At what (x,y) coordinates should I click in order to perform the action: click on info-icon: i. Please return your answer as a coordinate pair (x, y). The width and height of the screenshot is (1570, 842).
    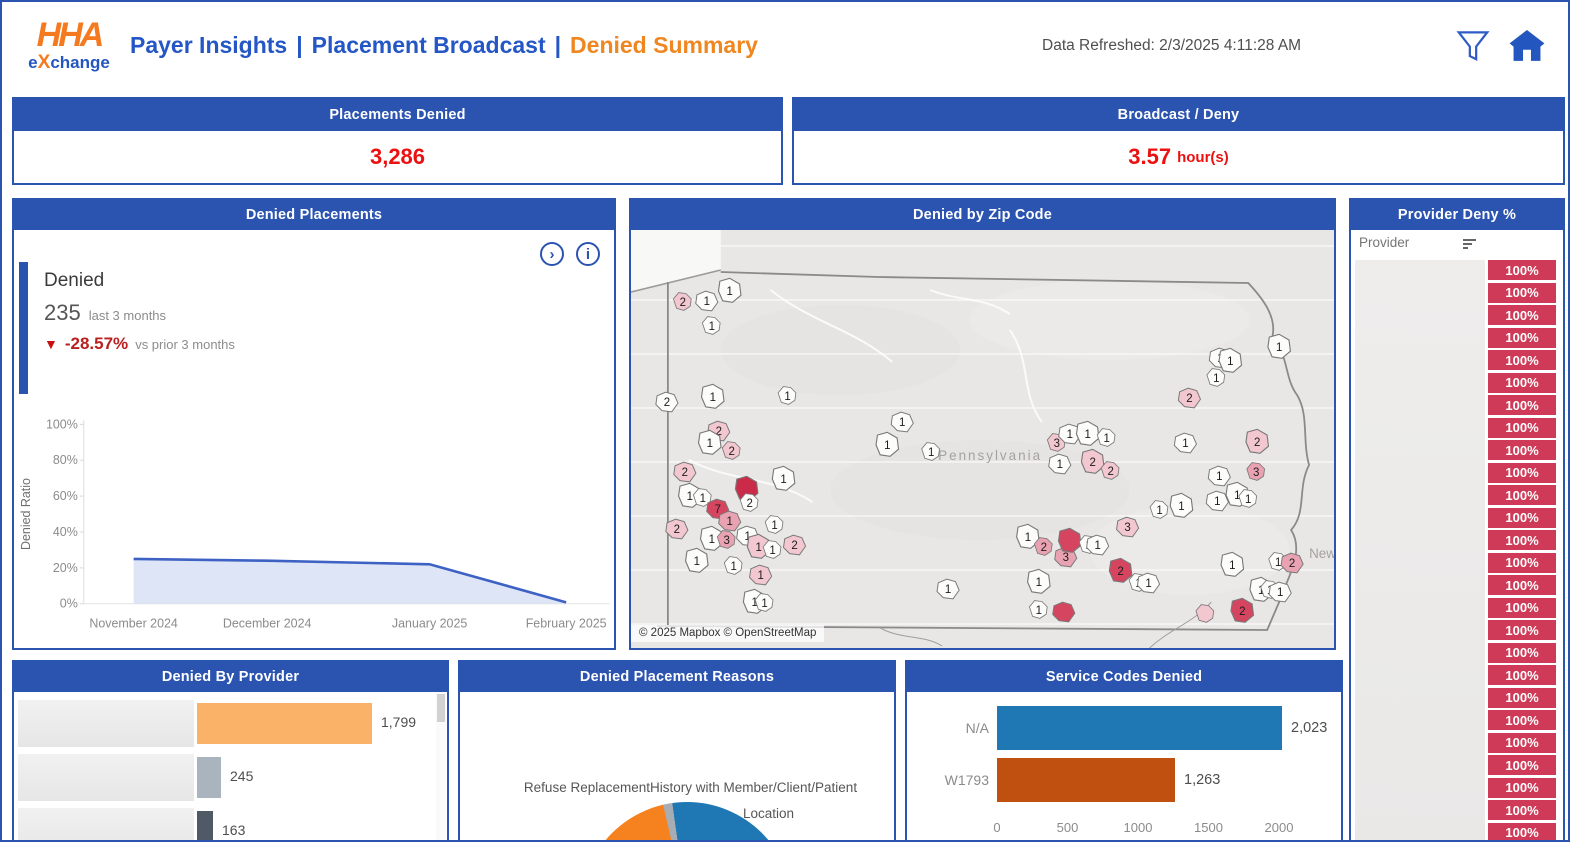
    Looking at the image, I should click on (588, 254).